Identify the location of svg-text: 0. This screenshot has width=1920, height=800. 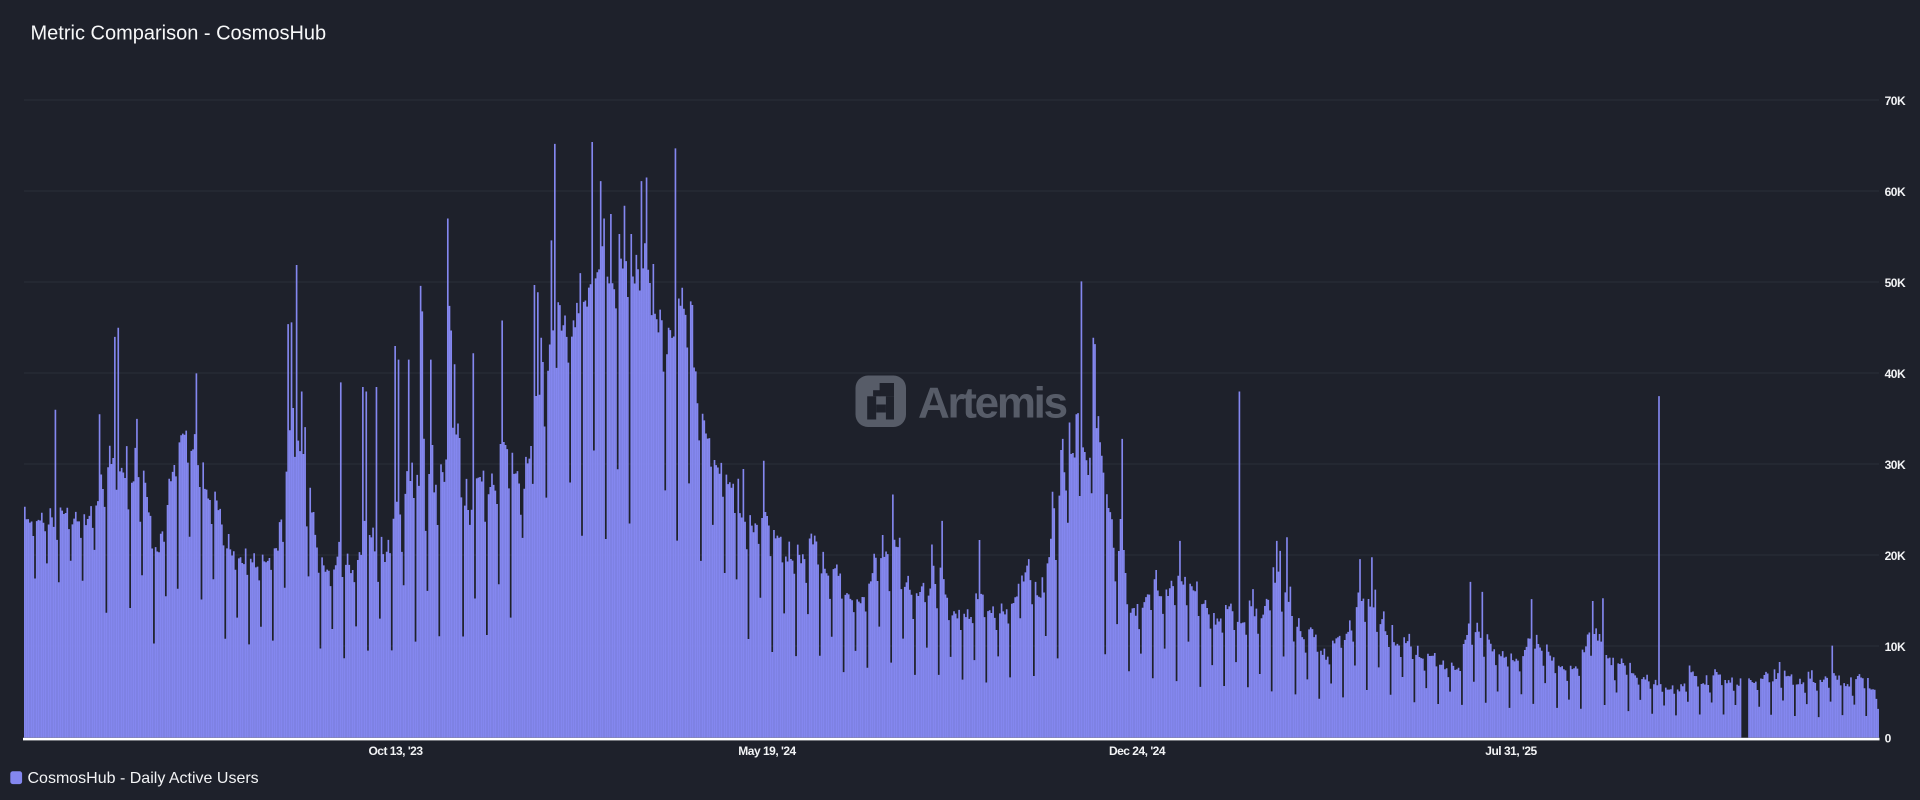
(1888, 739).